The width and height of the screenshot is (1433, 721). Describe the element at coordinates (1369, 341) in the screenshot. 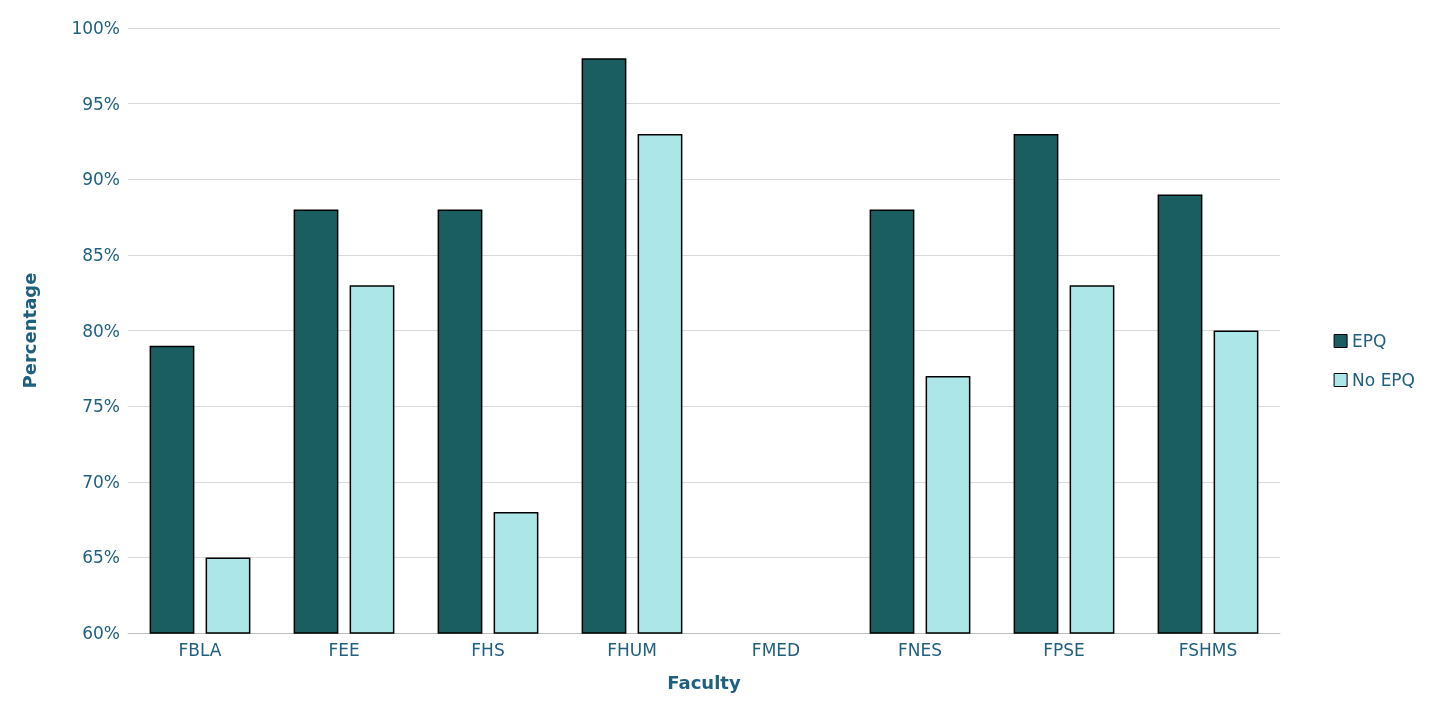

I see `legend-label: EPQ` at that location.